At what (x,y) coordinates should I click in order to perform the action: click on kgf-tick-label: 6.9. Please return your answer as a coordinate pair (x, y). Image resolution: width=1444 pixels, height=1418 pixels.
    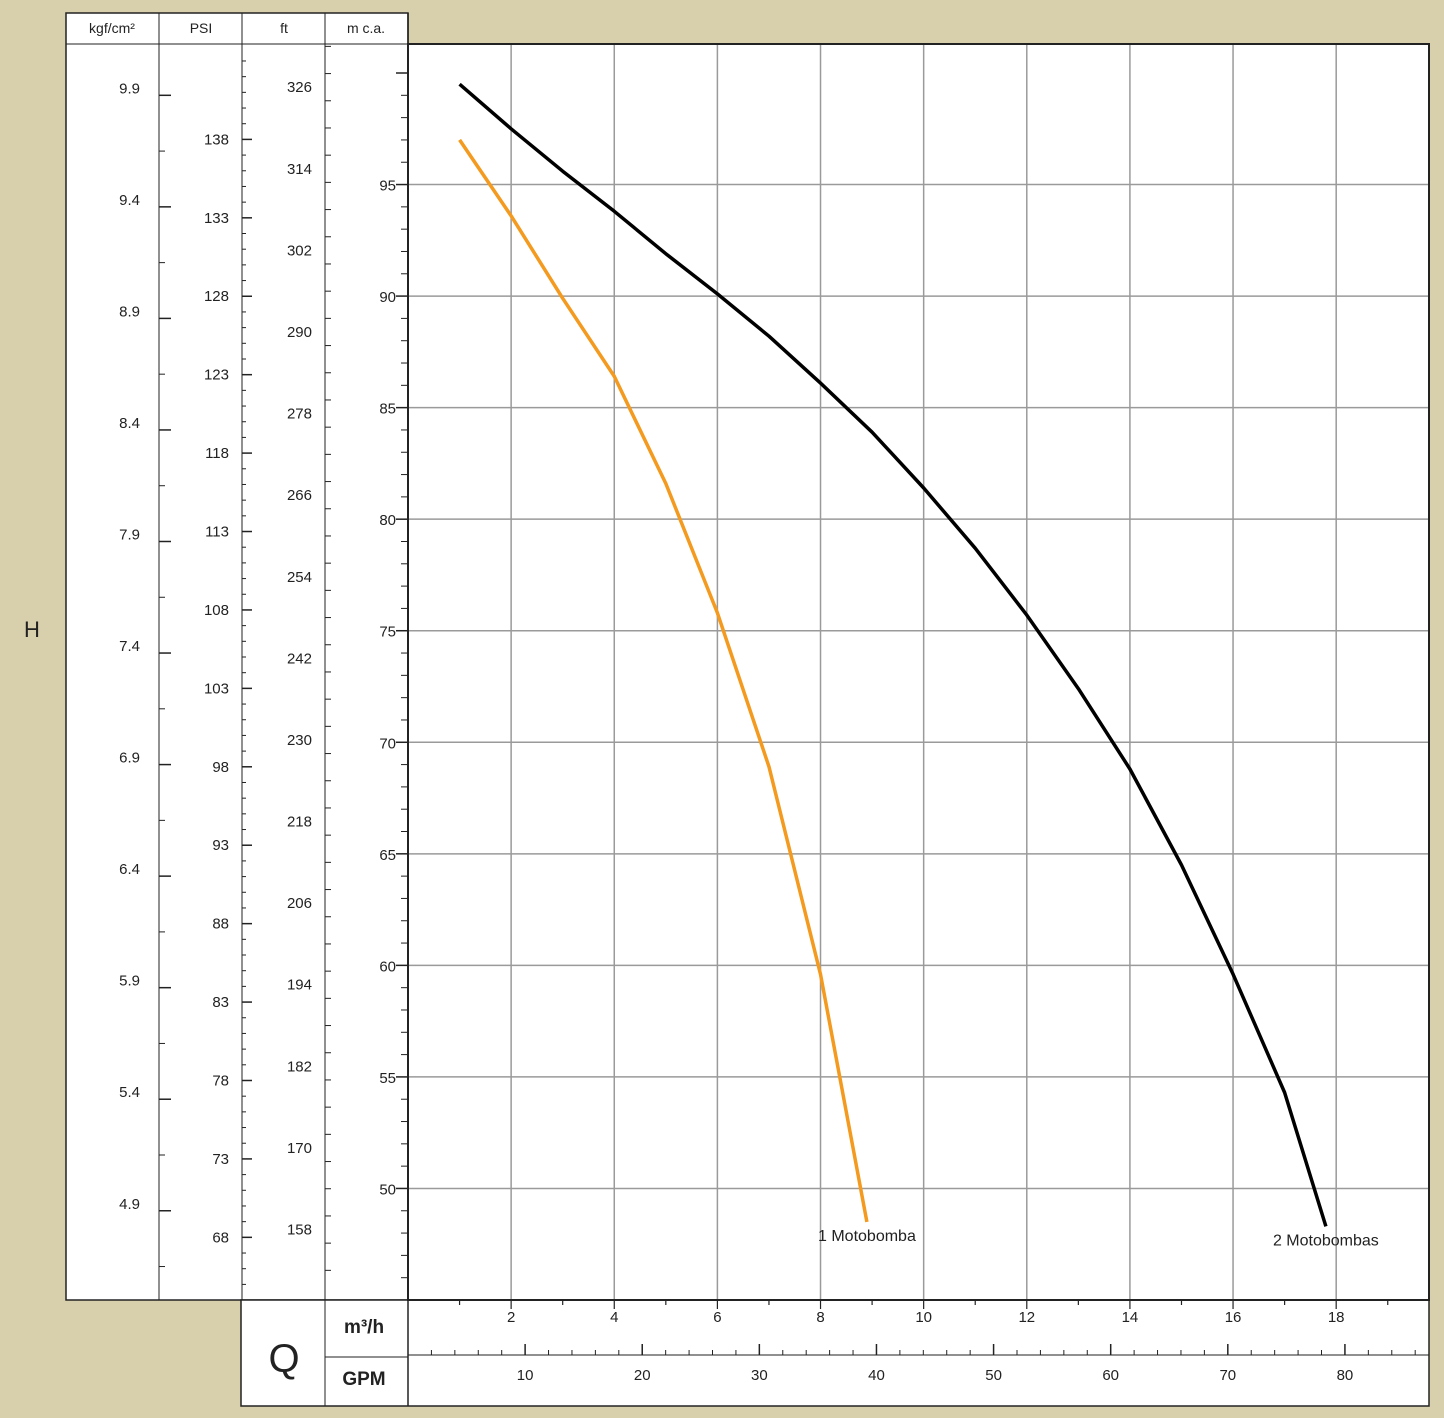
    Looking at the image, I should click on (129, 758).